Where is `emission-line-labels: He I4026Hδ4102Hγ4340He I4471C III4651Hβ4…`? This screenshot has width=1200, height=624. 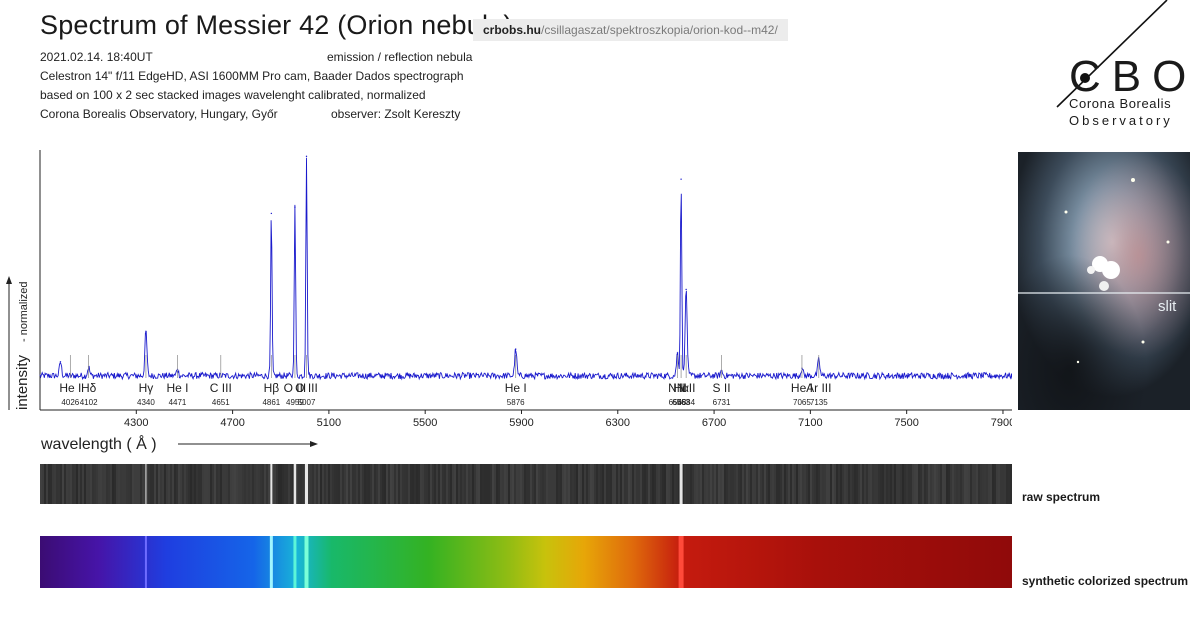
emission-line-labels: He I4026Hδ4102Hγ4340He I4471C III4651Hβ4… is located at coordinates (445, 381).